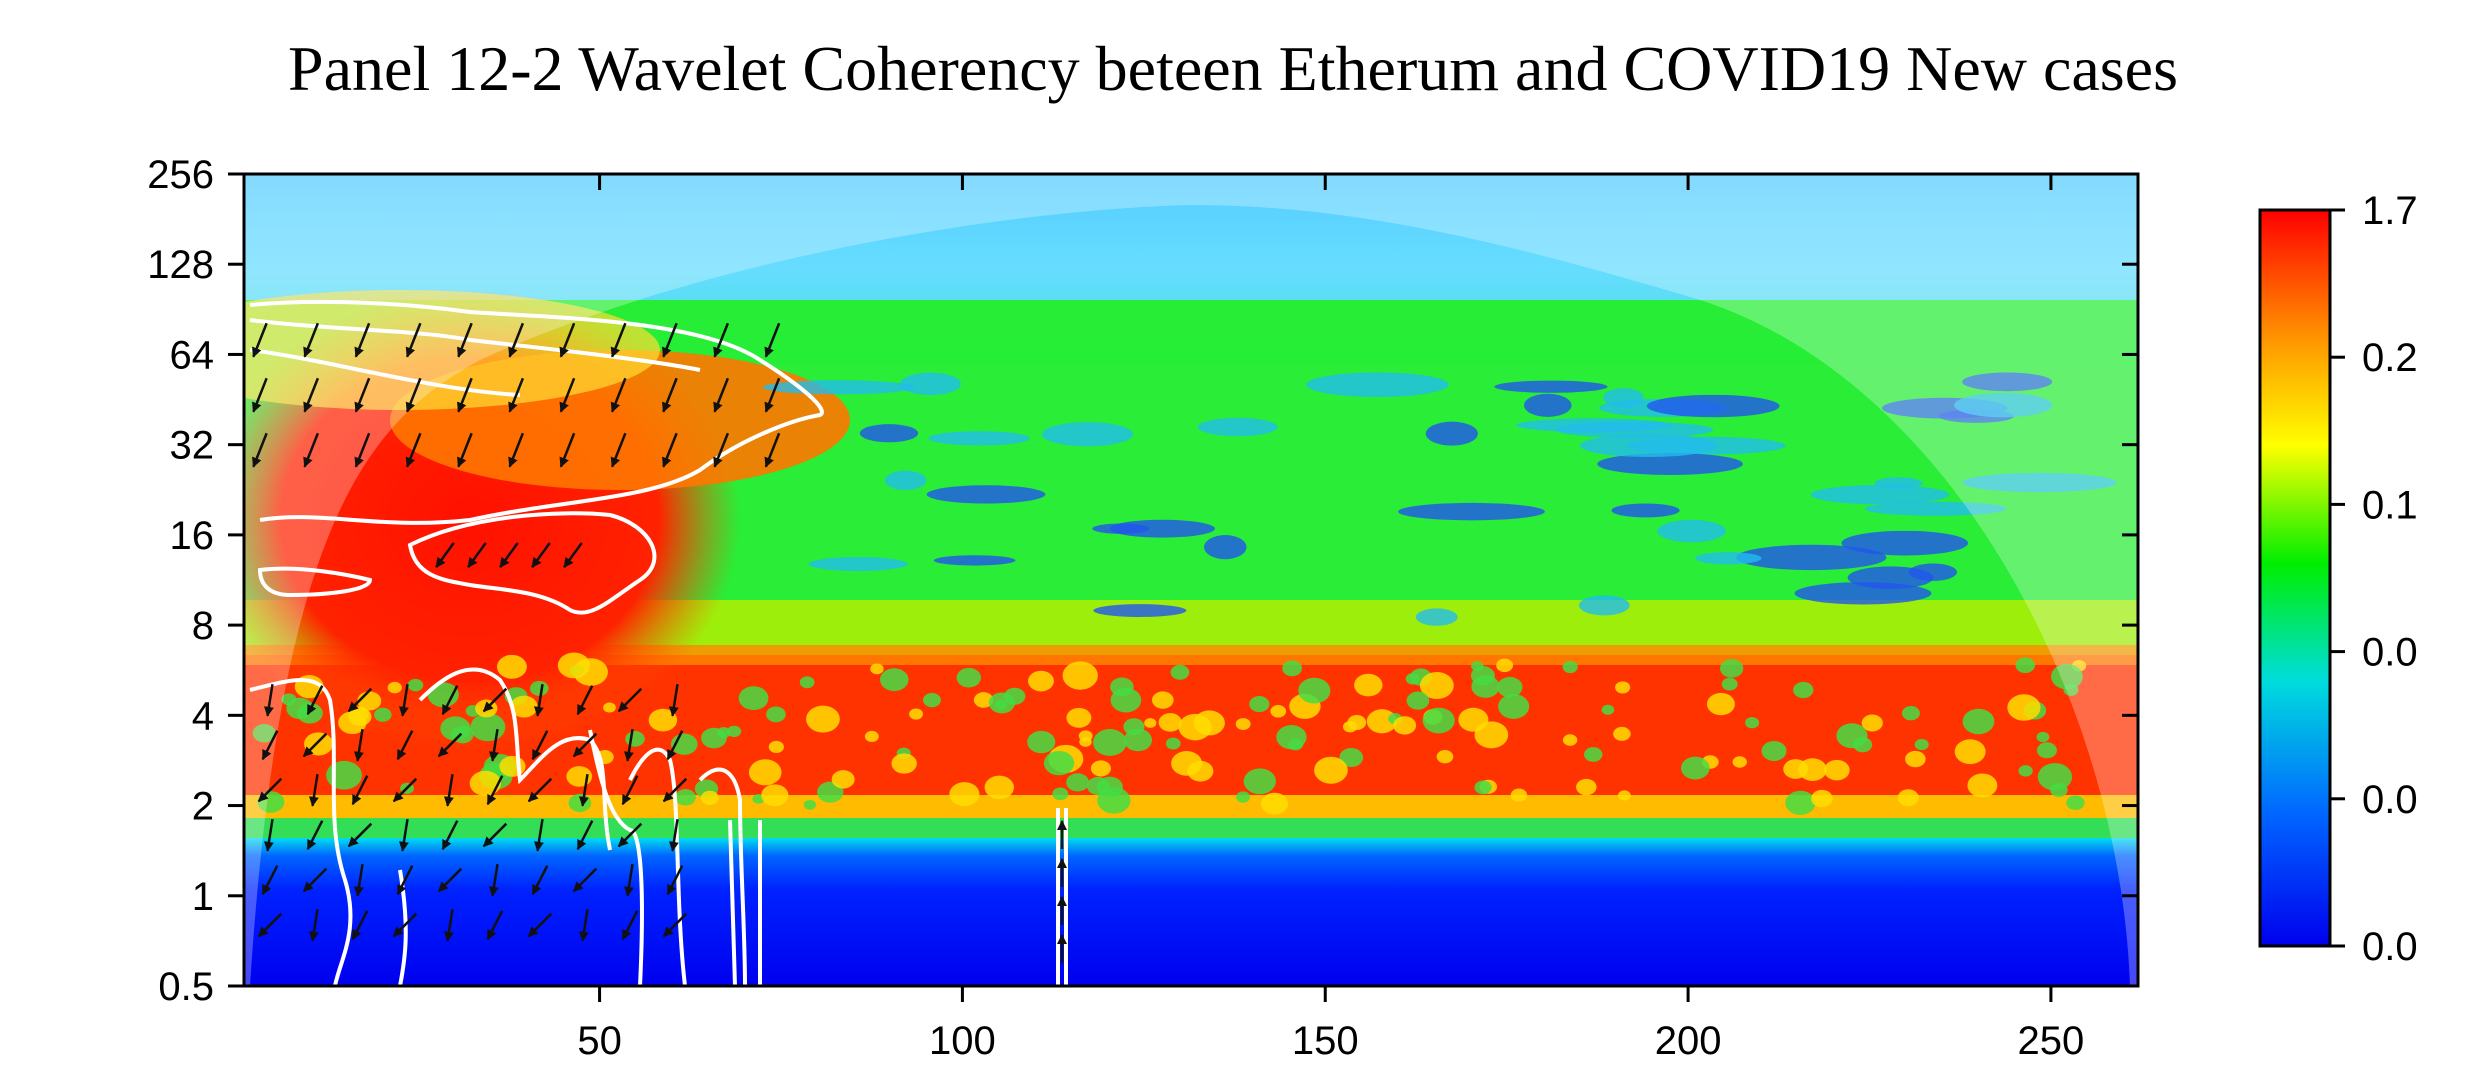 Image resolution: width=2466 pixels, height=1091 pixels. Describe the element at coordinates (2374, 579) in the screenshot. I see `colorbar-ticks: 1.7 0.2 0.1 0.0 0.0 0.0` at that location.